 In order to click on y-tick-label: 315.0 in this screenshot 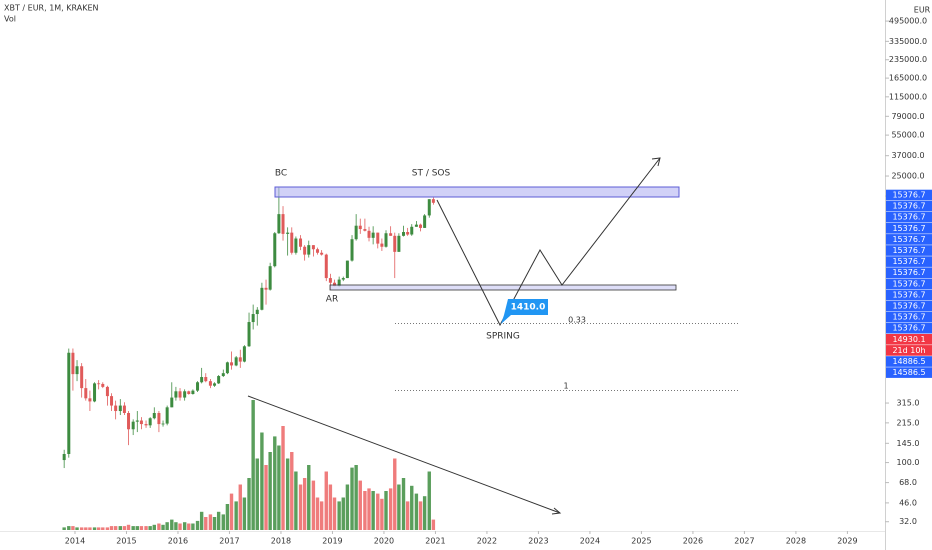, I will do `click(908, 403)`.